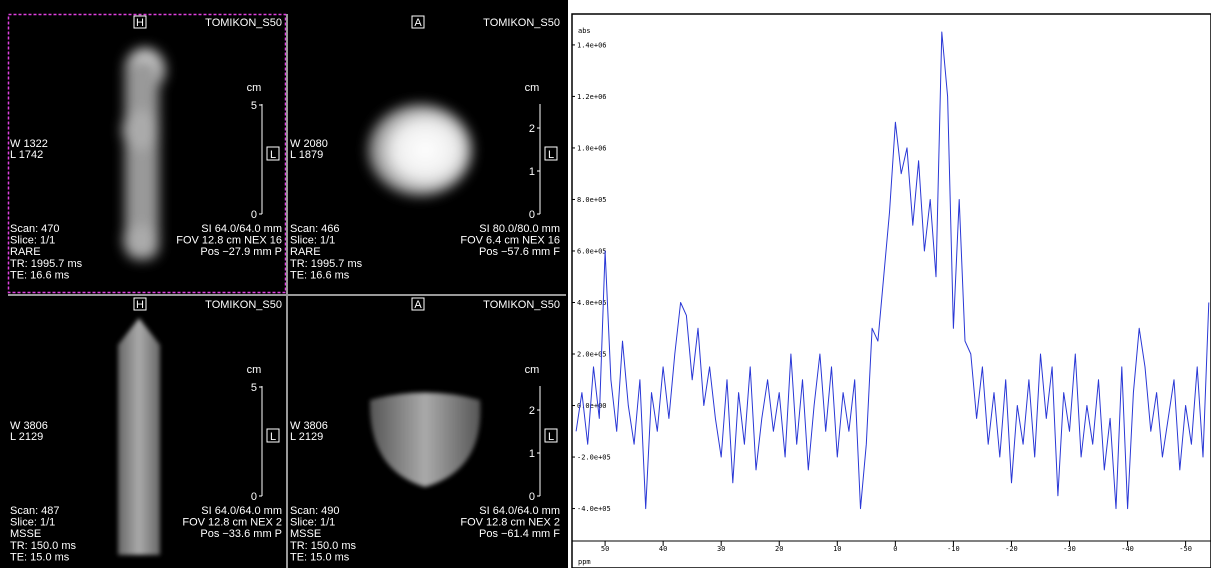  I want to click on x-tick-label: -10, so click(953, 549).